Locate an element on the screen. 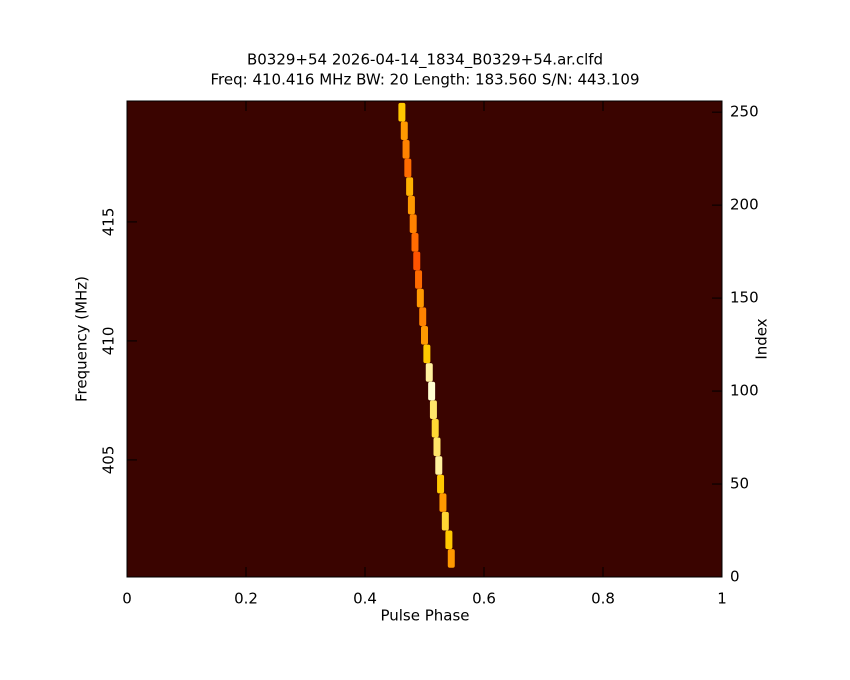 The height and width of the screenshot is (680, 850). y2-tick-label: 0 is located at coordinates (735, 577).